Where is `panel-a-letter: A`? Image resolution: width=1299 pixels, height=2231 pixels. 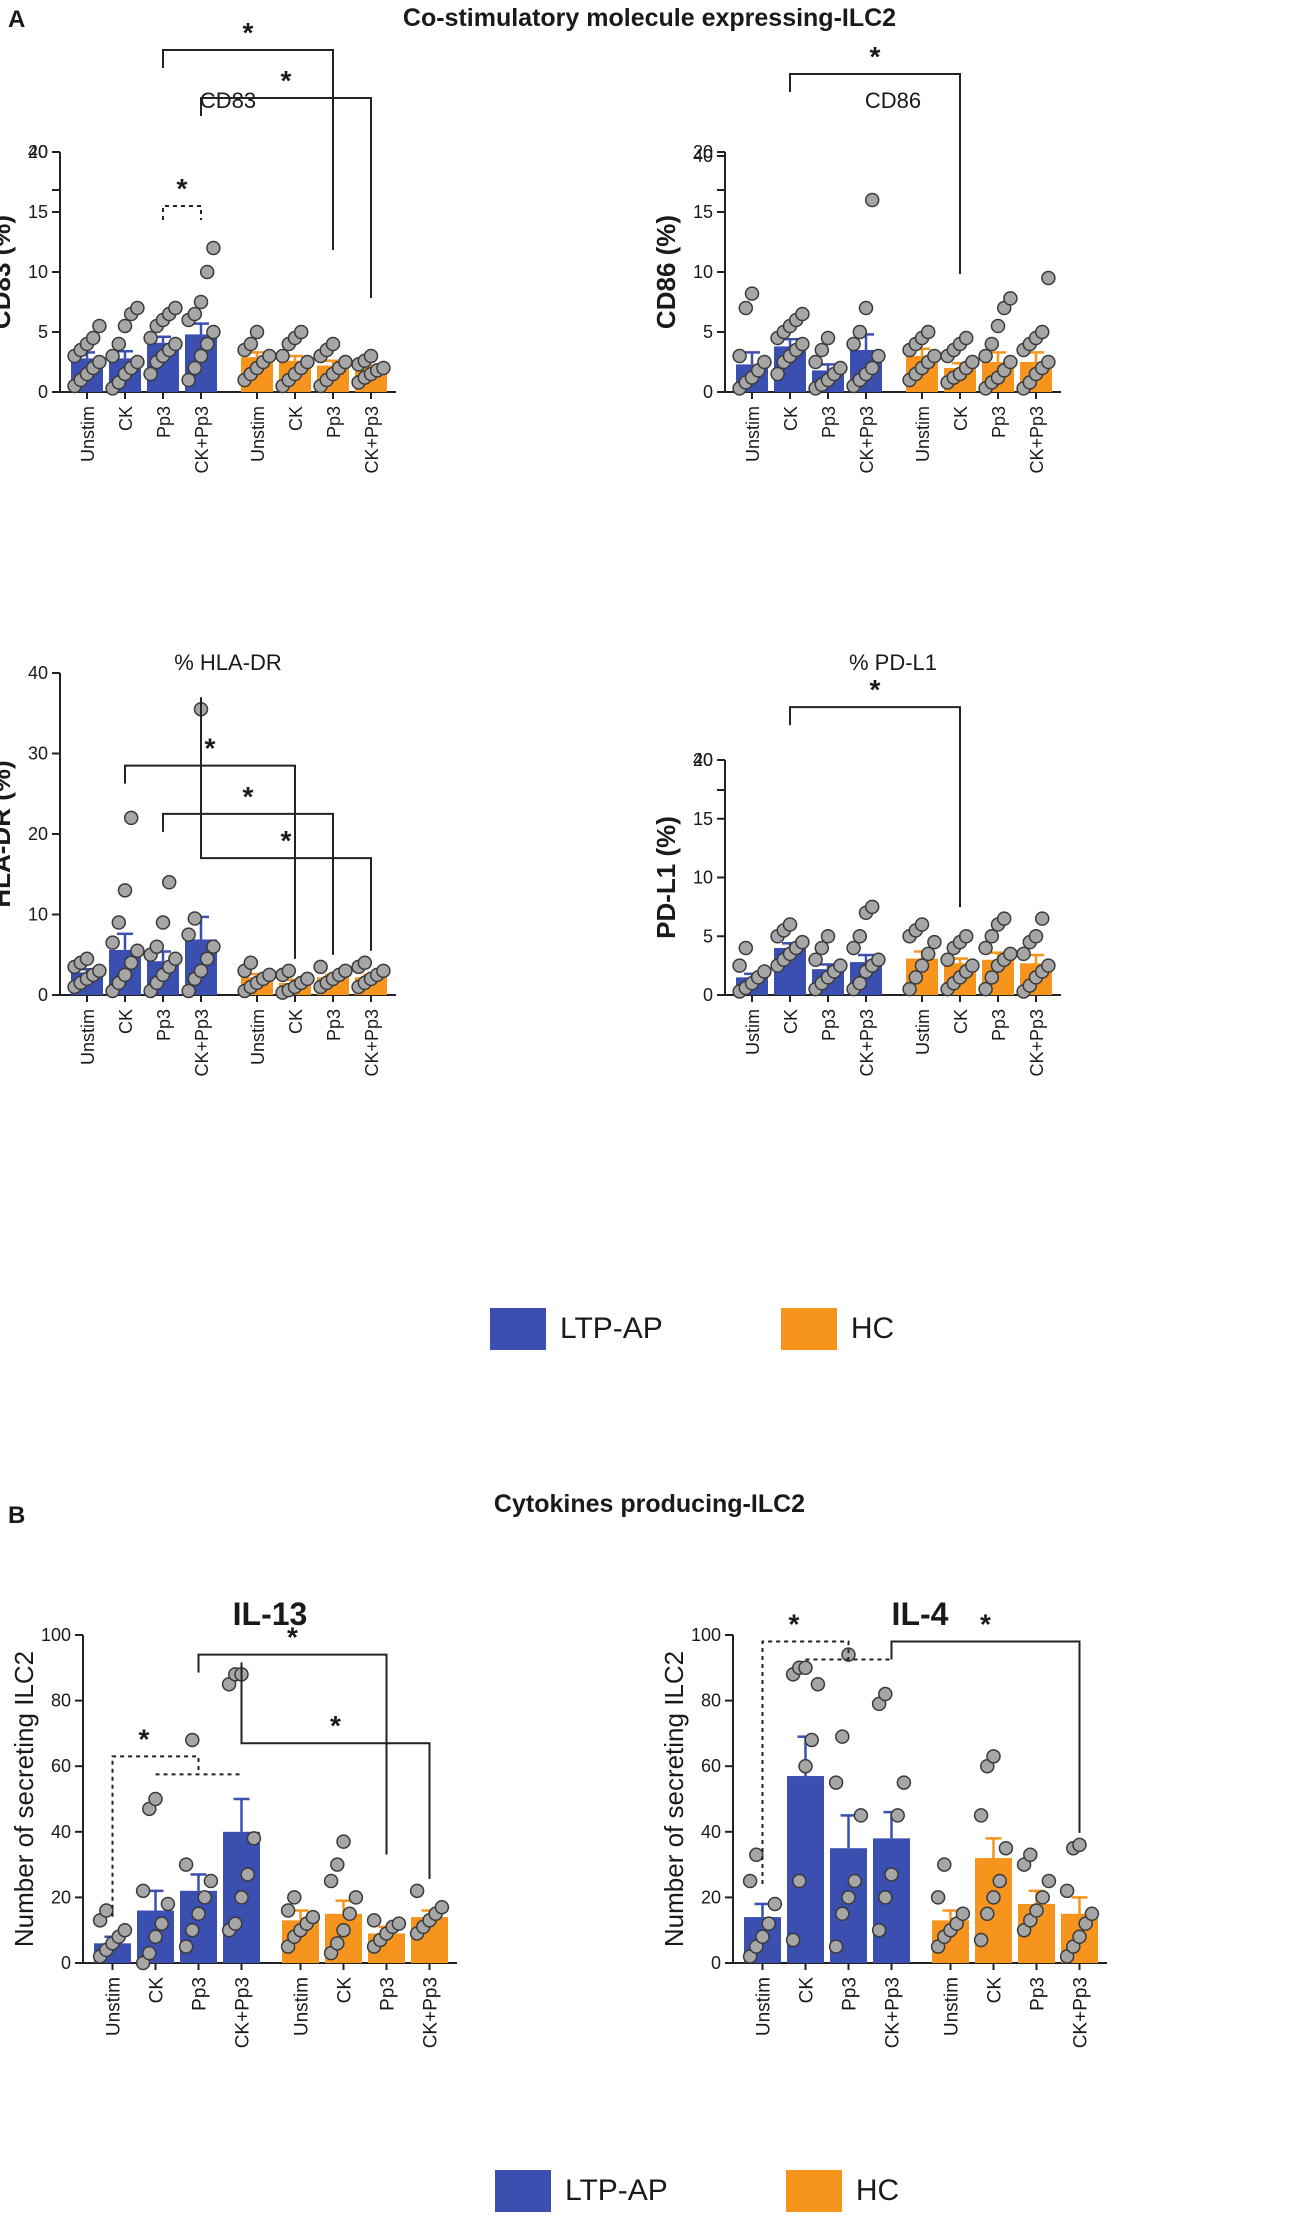 panel-a-letter: A is located at coordinates (17, 19).